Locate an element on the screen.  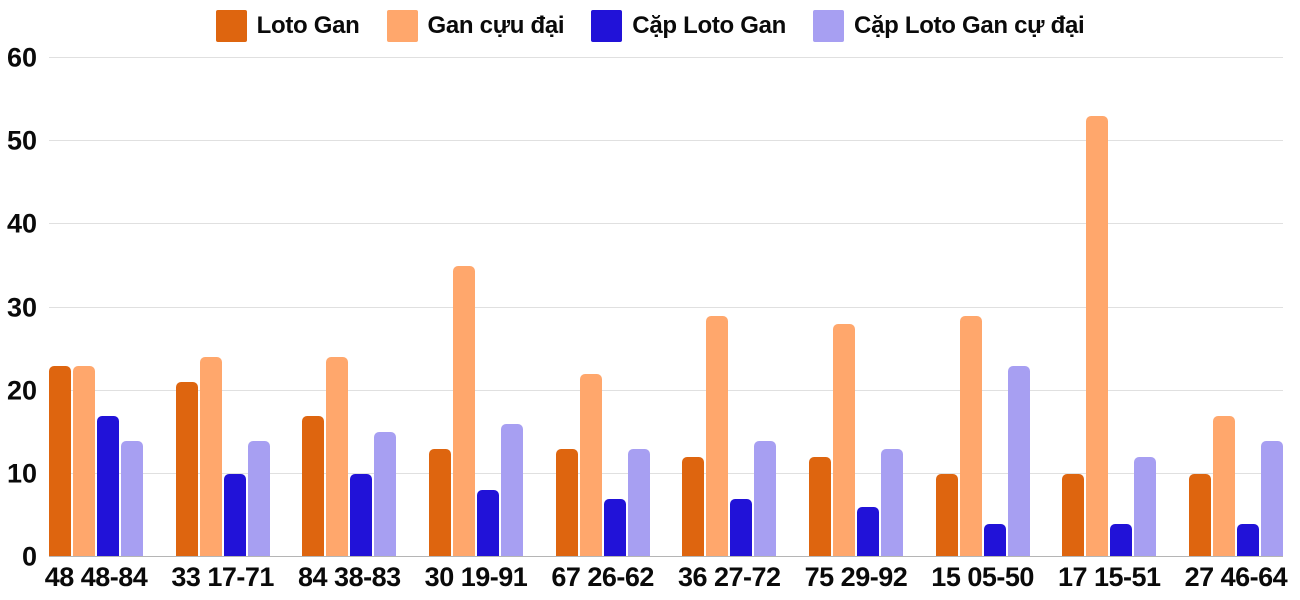
y-tick-label-40: 40 is located at coordinates (21, 223).